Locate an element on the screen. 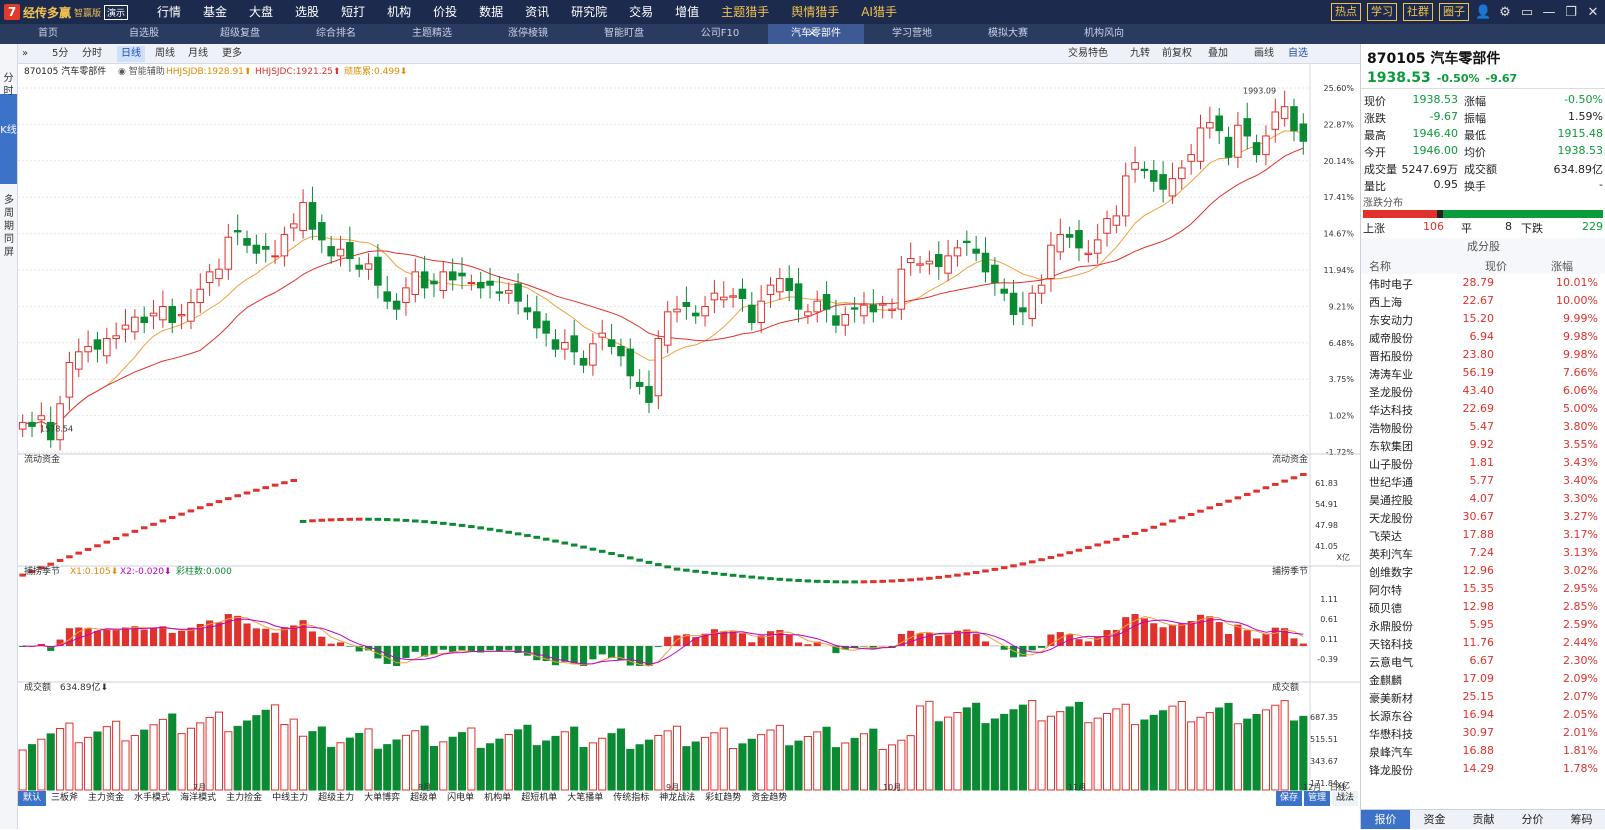 Image resolution: width=1605 pixels, height=830 pixels. gear-icon: ⚙ is located at coordinates (1505, 12).